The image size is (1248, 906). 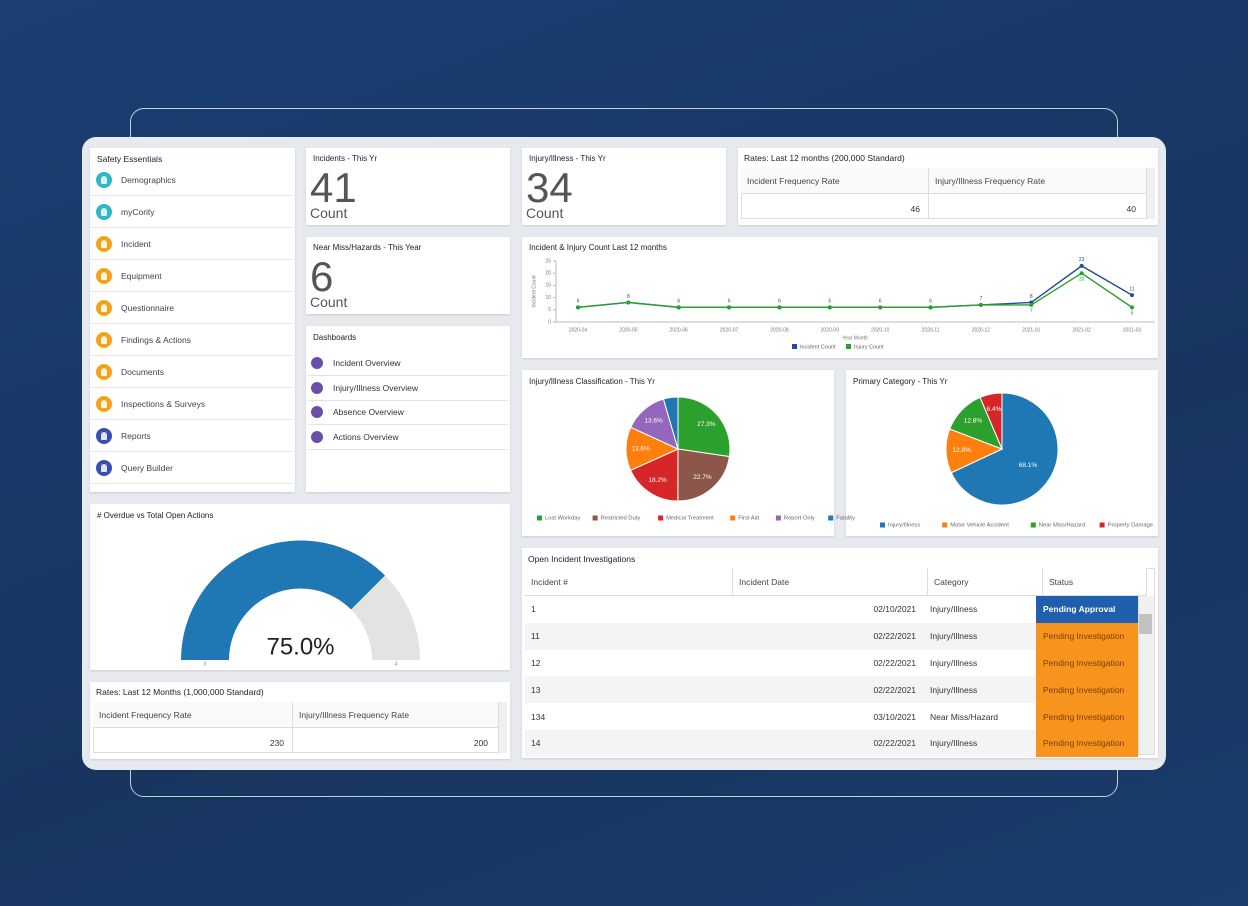 I want to click on scrollbar-thumb, so click(x=1145, y=624).